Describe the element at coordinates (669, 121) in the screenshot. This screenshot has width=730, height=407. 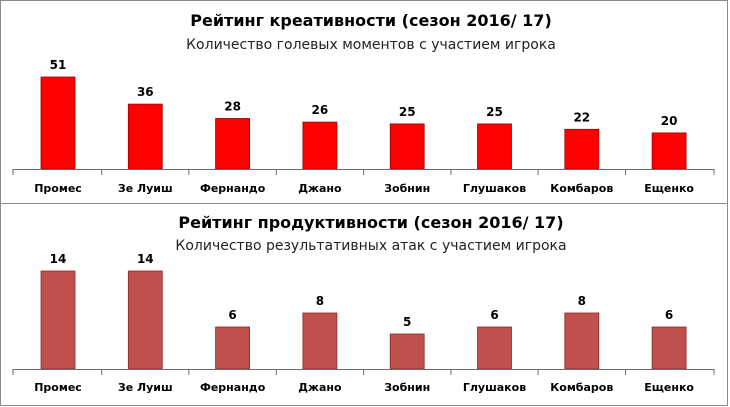
I see `data-label: 20` at that location.